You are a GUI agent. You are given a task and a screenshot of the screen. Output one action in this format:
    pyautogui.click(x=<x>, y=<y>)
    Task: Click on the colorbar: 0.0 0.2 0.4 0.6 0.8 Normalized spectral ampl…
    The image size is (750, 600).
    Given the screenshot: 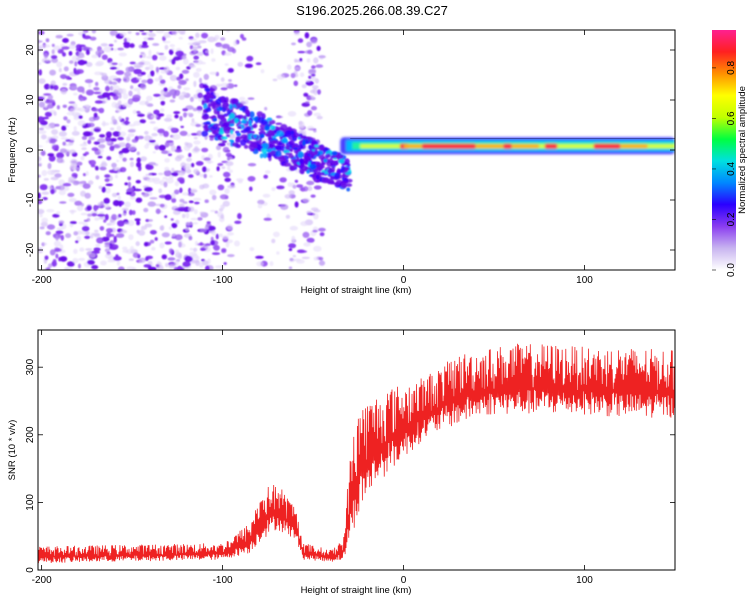 What is the action you would take?
    pyautogui.click(x=730, y=153)
    